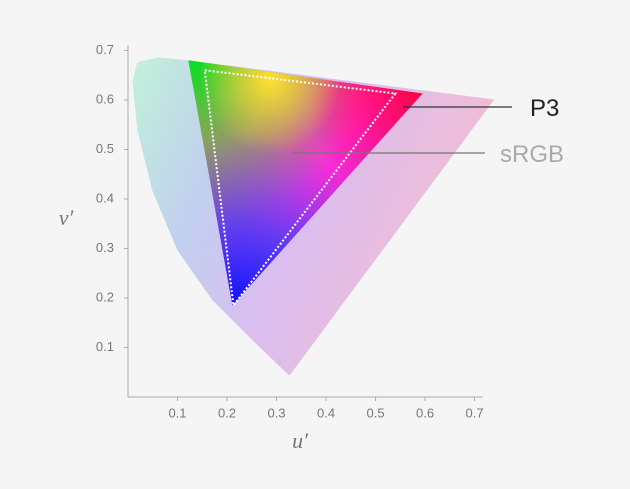 The width and height of the screenshot is (630, 489). What do you see at coordinates (532, 154) in the screenshot?
I see `srgb-label: sRGB` at bounding box center [532, 154].